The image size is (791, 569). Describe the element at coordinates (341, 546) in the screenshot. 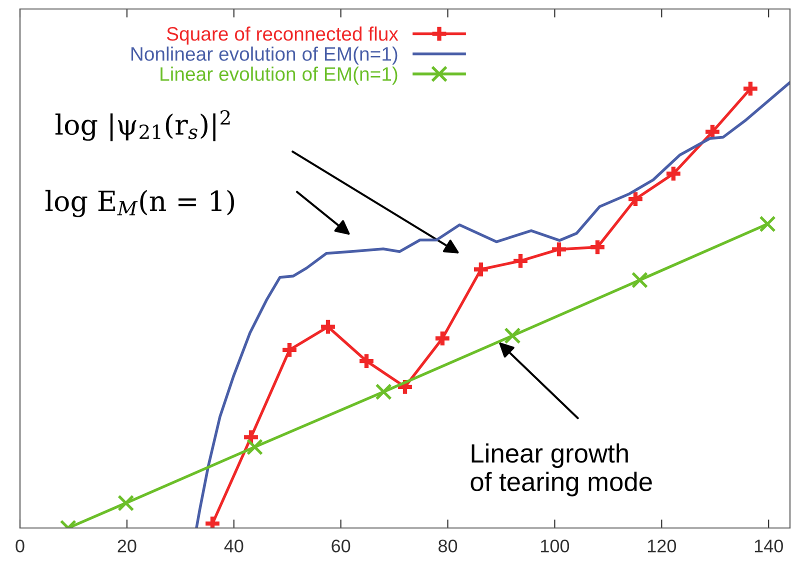

I see `x-tick-label: 60` at that location.